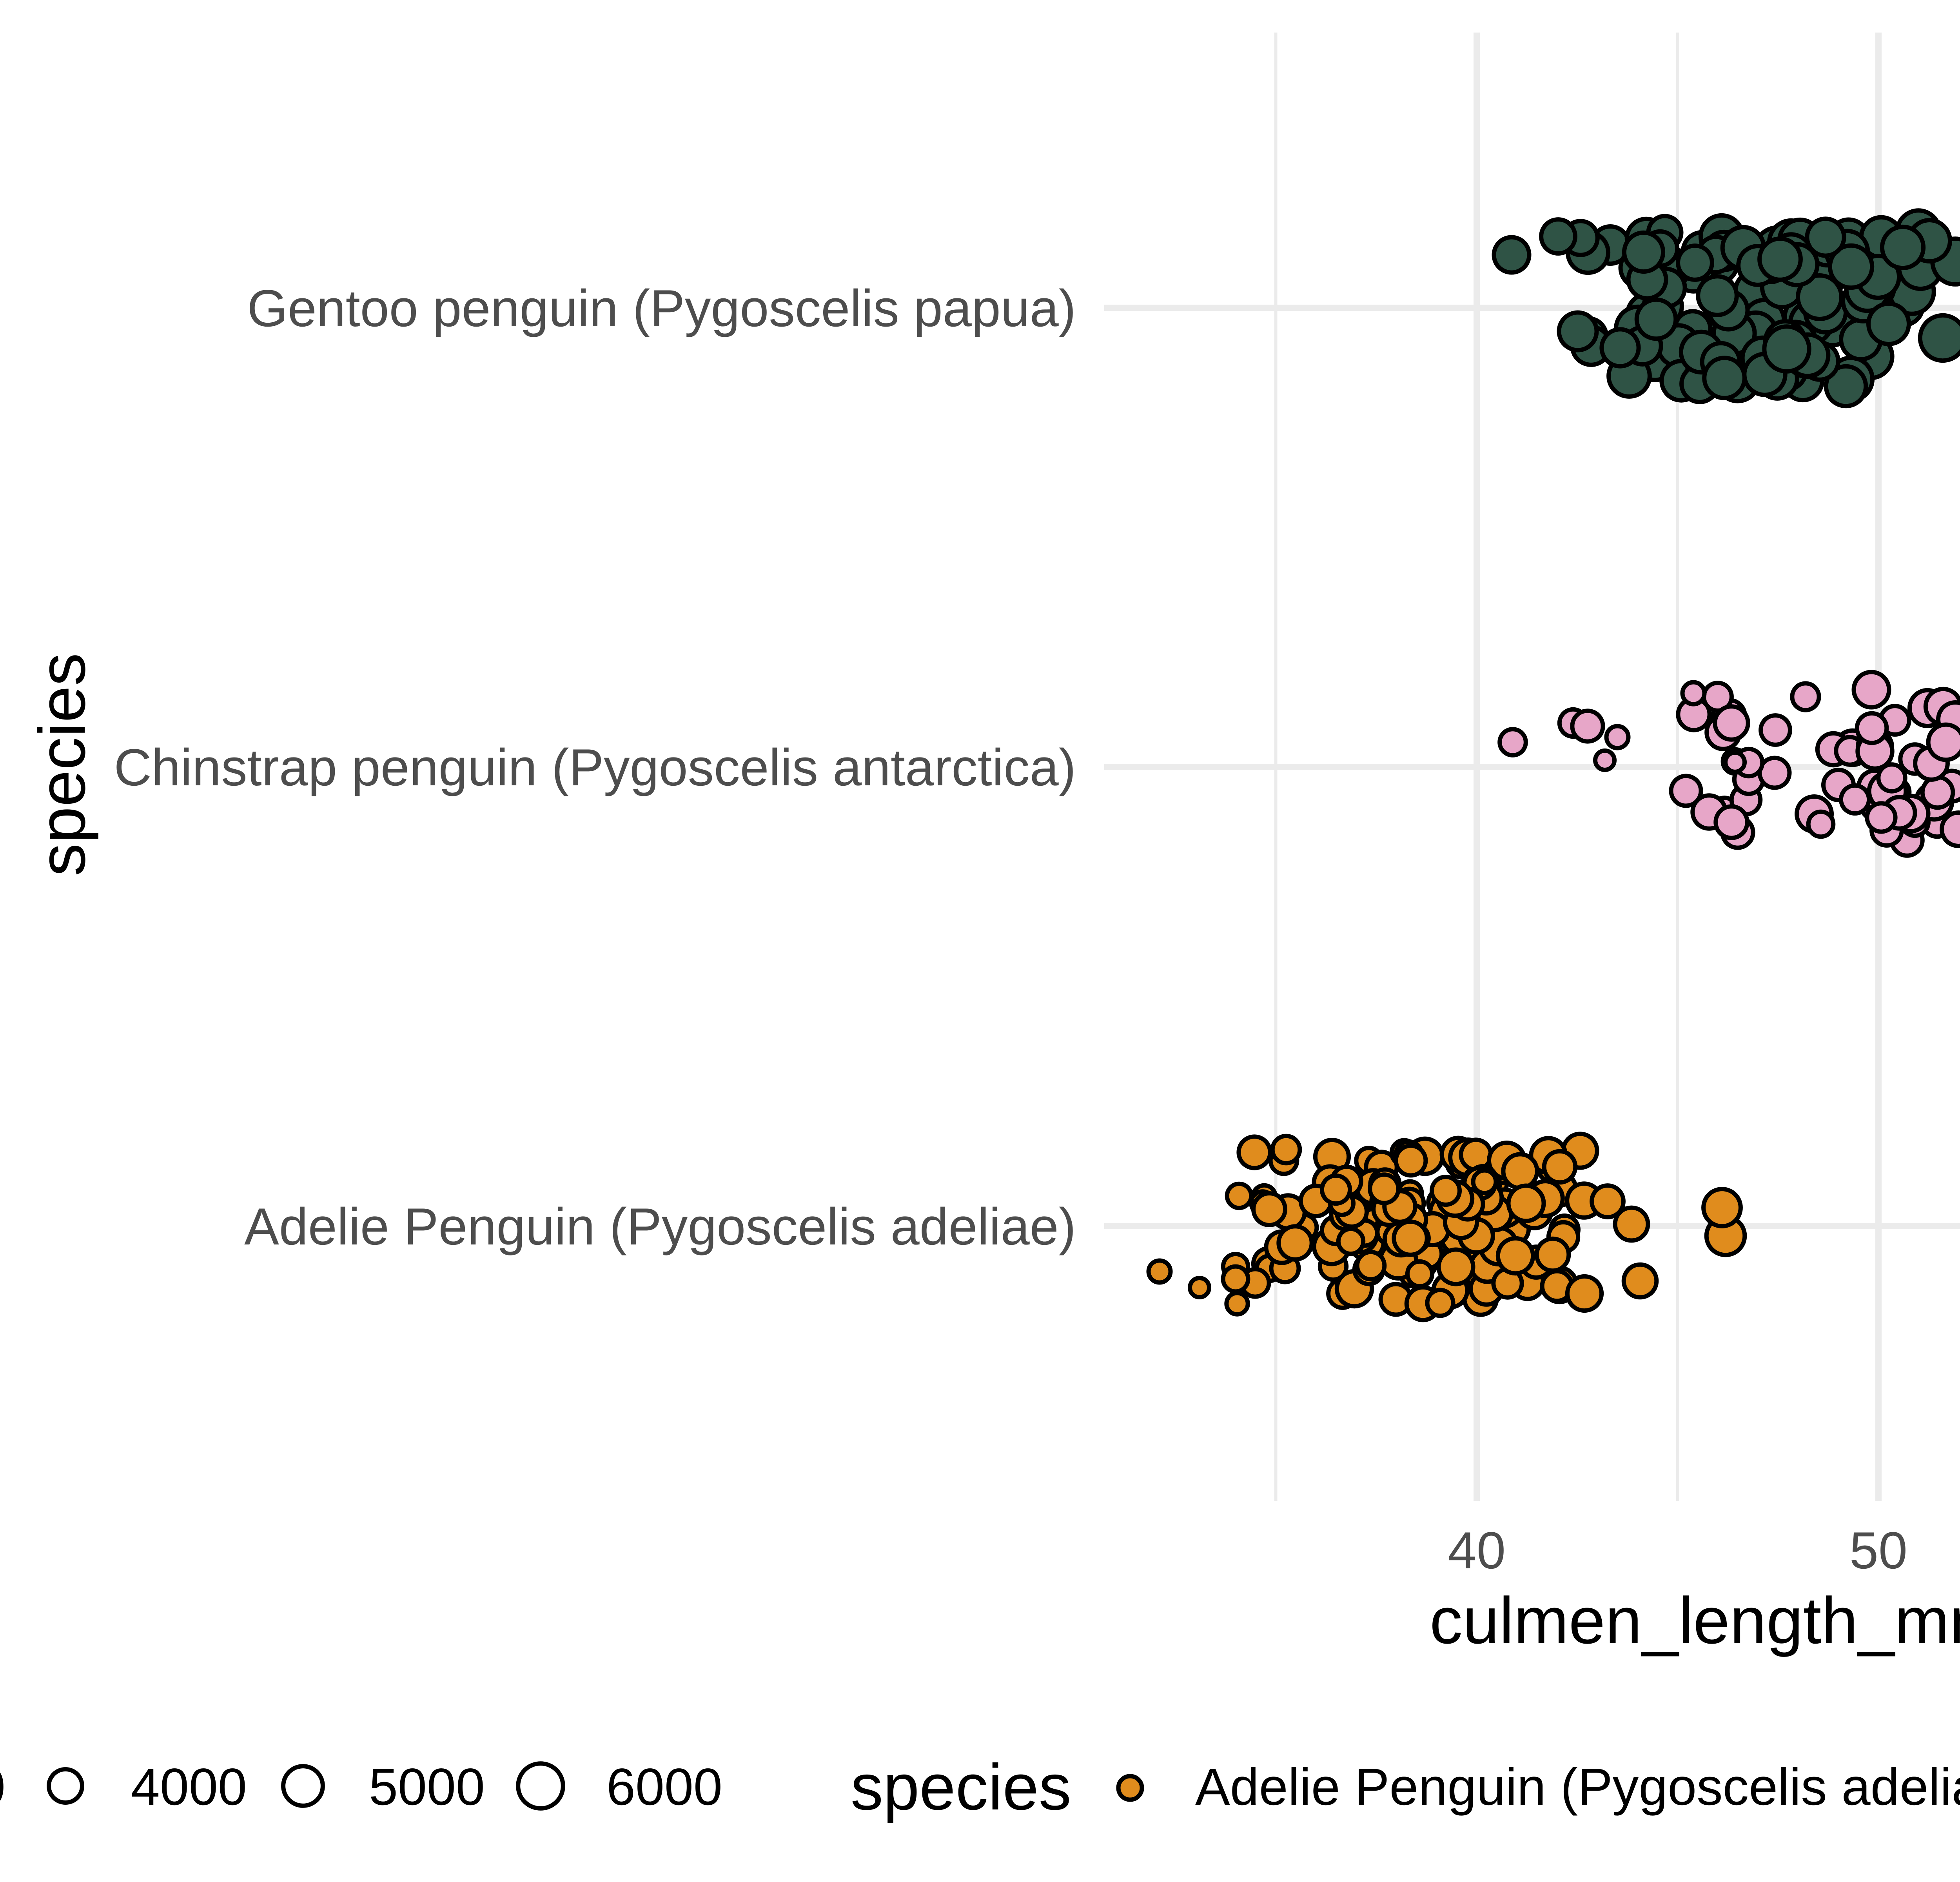 The height and width of the screenshot is (1882, 1960). Describe the element at coordinates (189, 1787) in the screenshot. I see `svg-text: 4000` at that location.